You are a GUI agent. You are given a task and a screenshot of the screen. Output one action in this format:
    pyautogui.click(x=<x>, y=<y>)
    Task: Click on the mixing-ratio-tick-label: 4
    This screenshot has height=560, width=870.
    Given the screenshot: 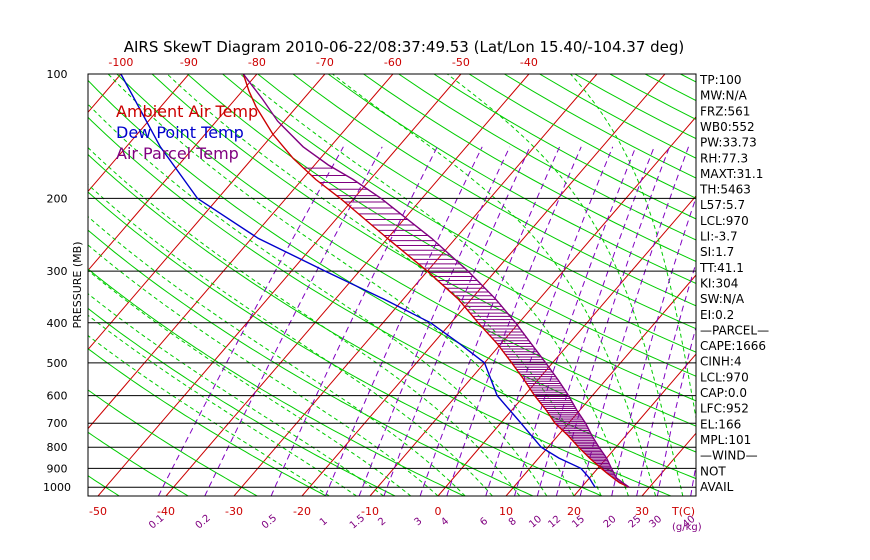 What is the action you would take?
    pyautogui.click(x=445, y=522)
    